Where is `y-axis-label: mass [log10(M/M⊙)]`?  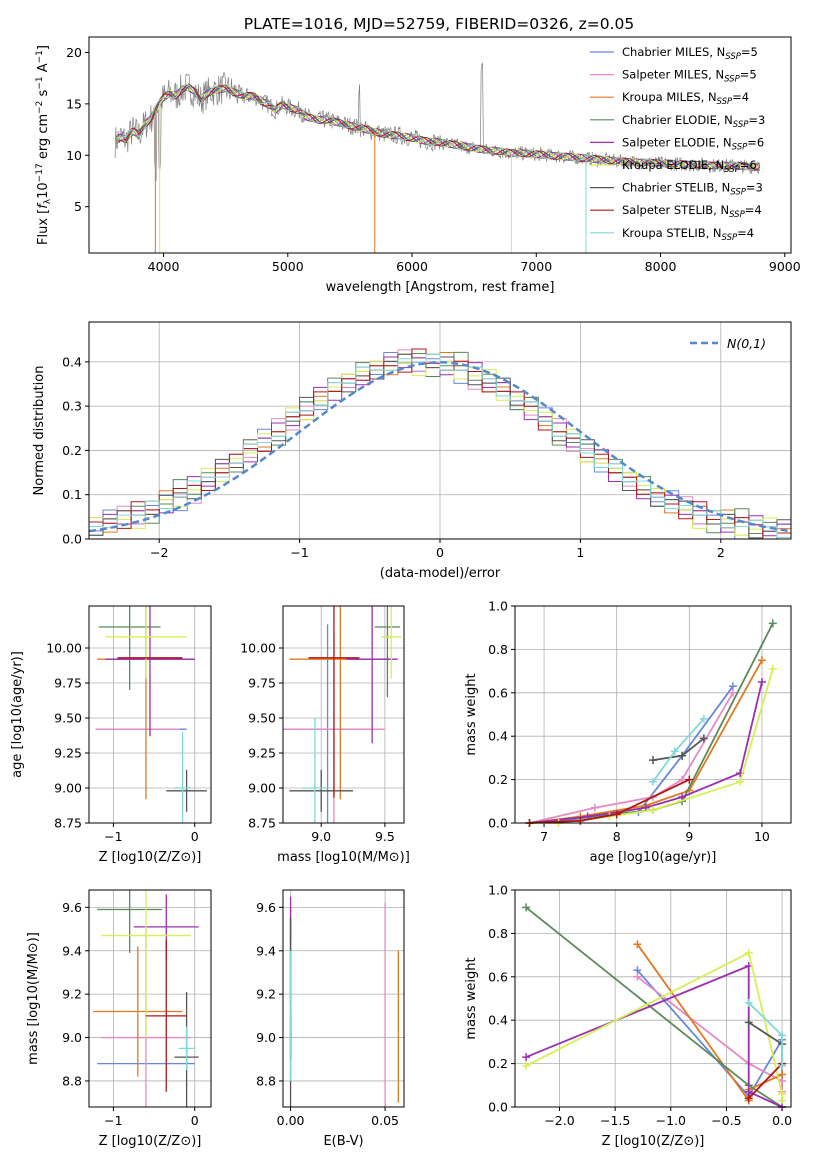
y-axis-label: mass [log10(M/M⊙)] is located at coordinates (33, 998).